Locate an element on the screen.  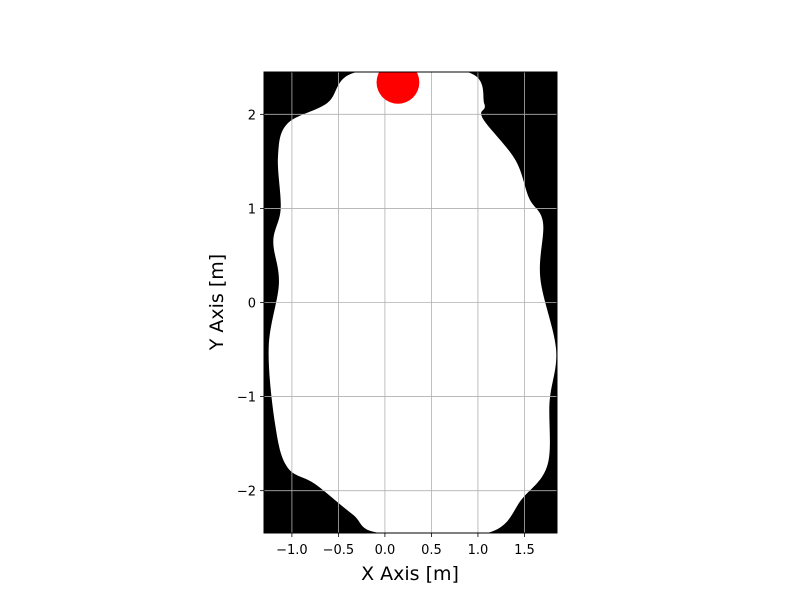
y-axis: −2 −1 0 1 2 is located at coordinates (250, 304).